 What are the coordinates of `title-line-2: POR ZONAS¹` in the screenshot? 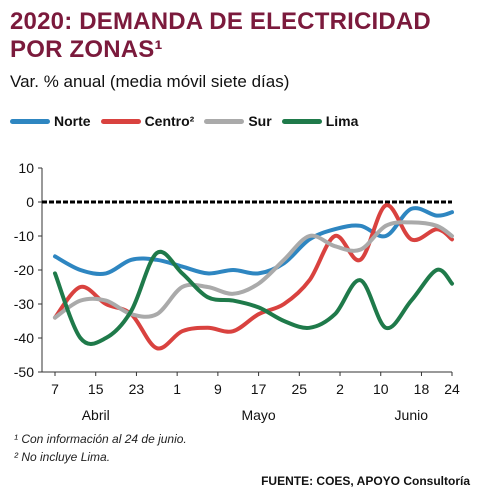 It's located at (86, 49).